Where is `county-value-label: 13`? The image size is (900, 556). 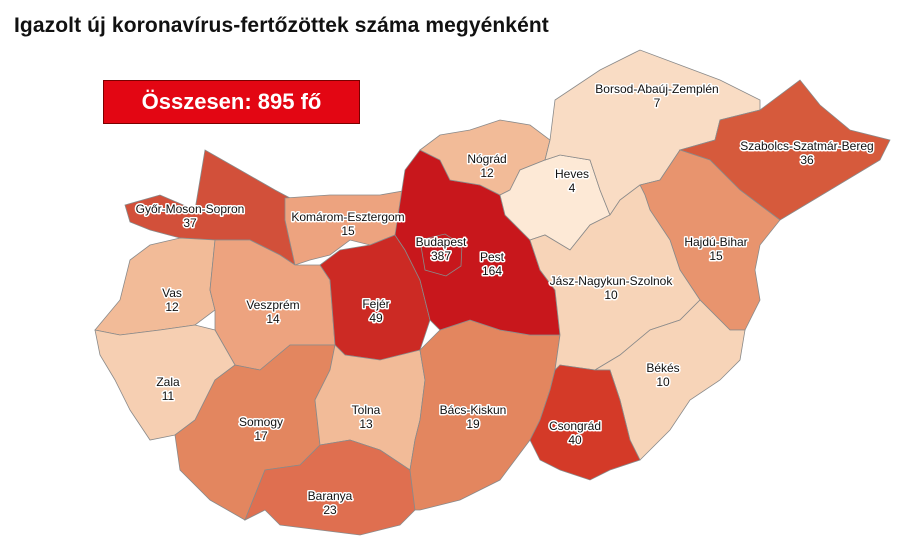 county-value-label: 13 is located at coordinates (366, 424).